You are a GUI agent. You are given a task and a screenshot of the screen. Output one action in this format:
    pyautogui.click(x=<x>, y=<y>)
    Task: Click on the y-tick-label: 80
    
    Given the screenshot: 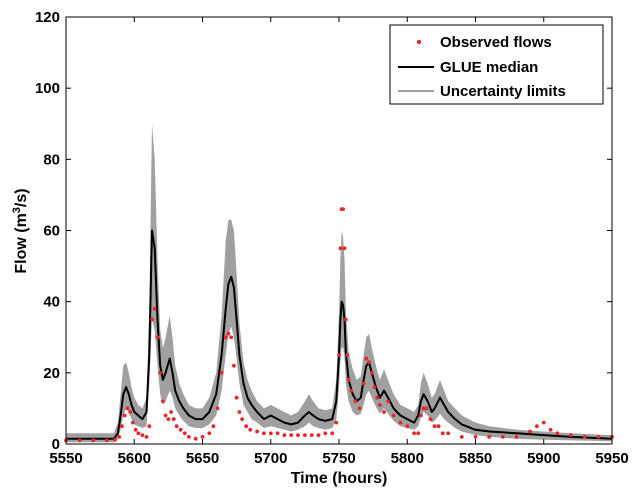 What is the action you would take?
    pyautogui.click(x=51, y=159)
    